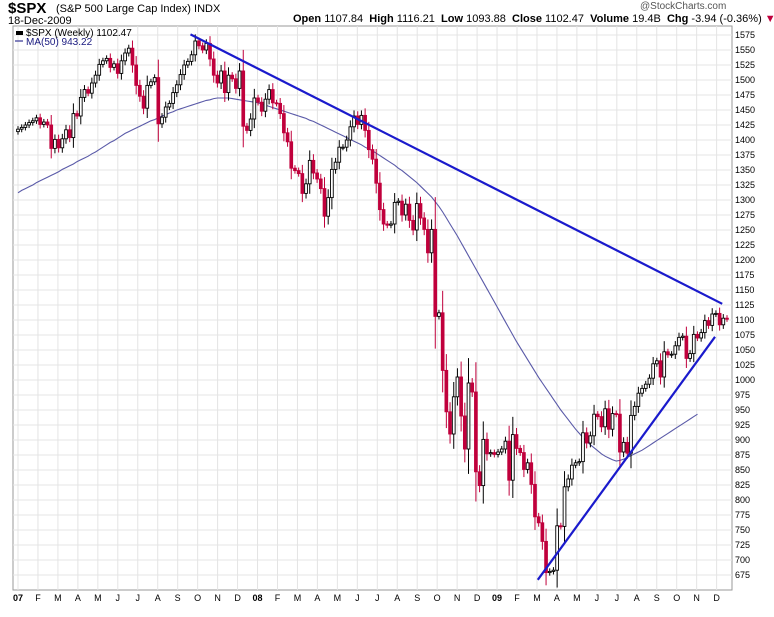 This screenshot has width=774, height=617. Describe the element at coordinates (745, 245) in the screenshot. I see `y-tick-label: 1225` at that location.